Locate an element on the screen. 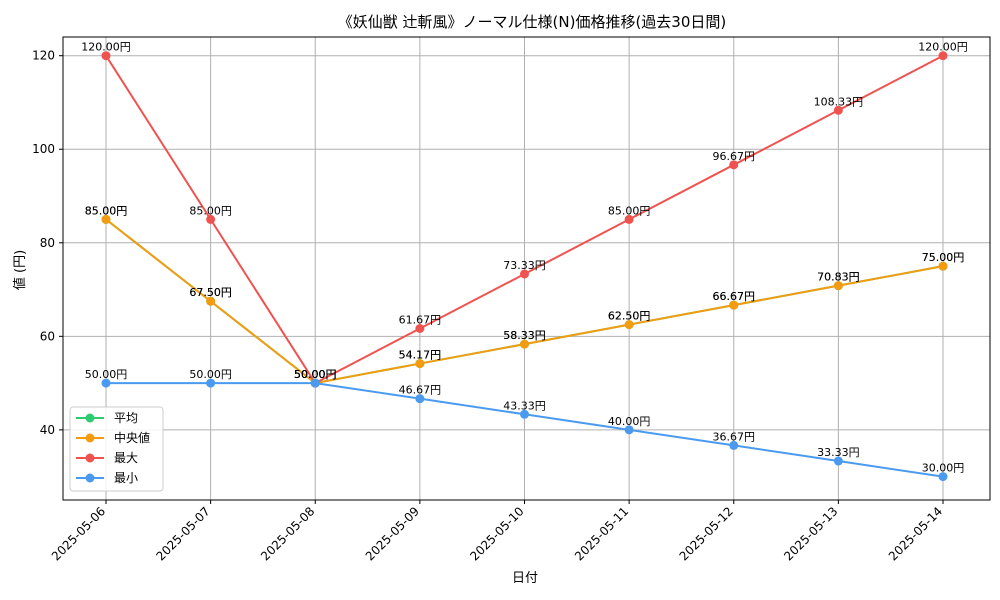  data-label: 30.00円 is located at coordinates (943, 468).